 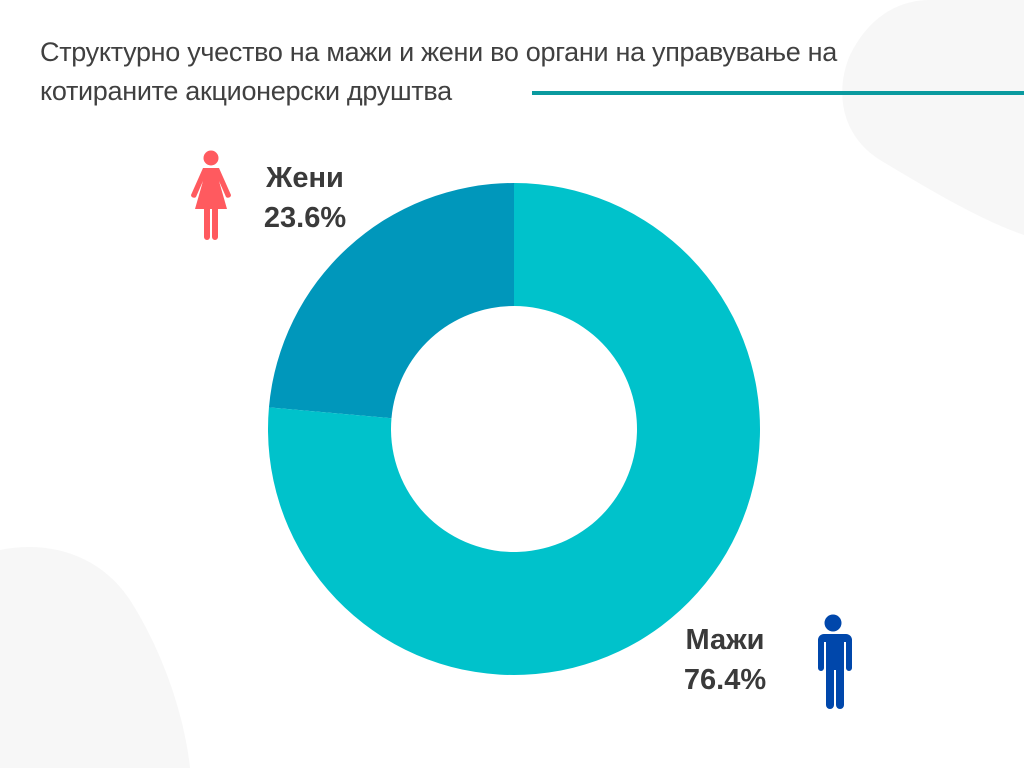 I want to click on title-underline, so click(x=778, y=93).